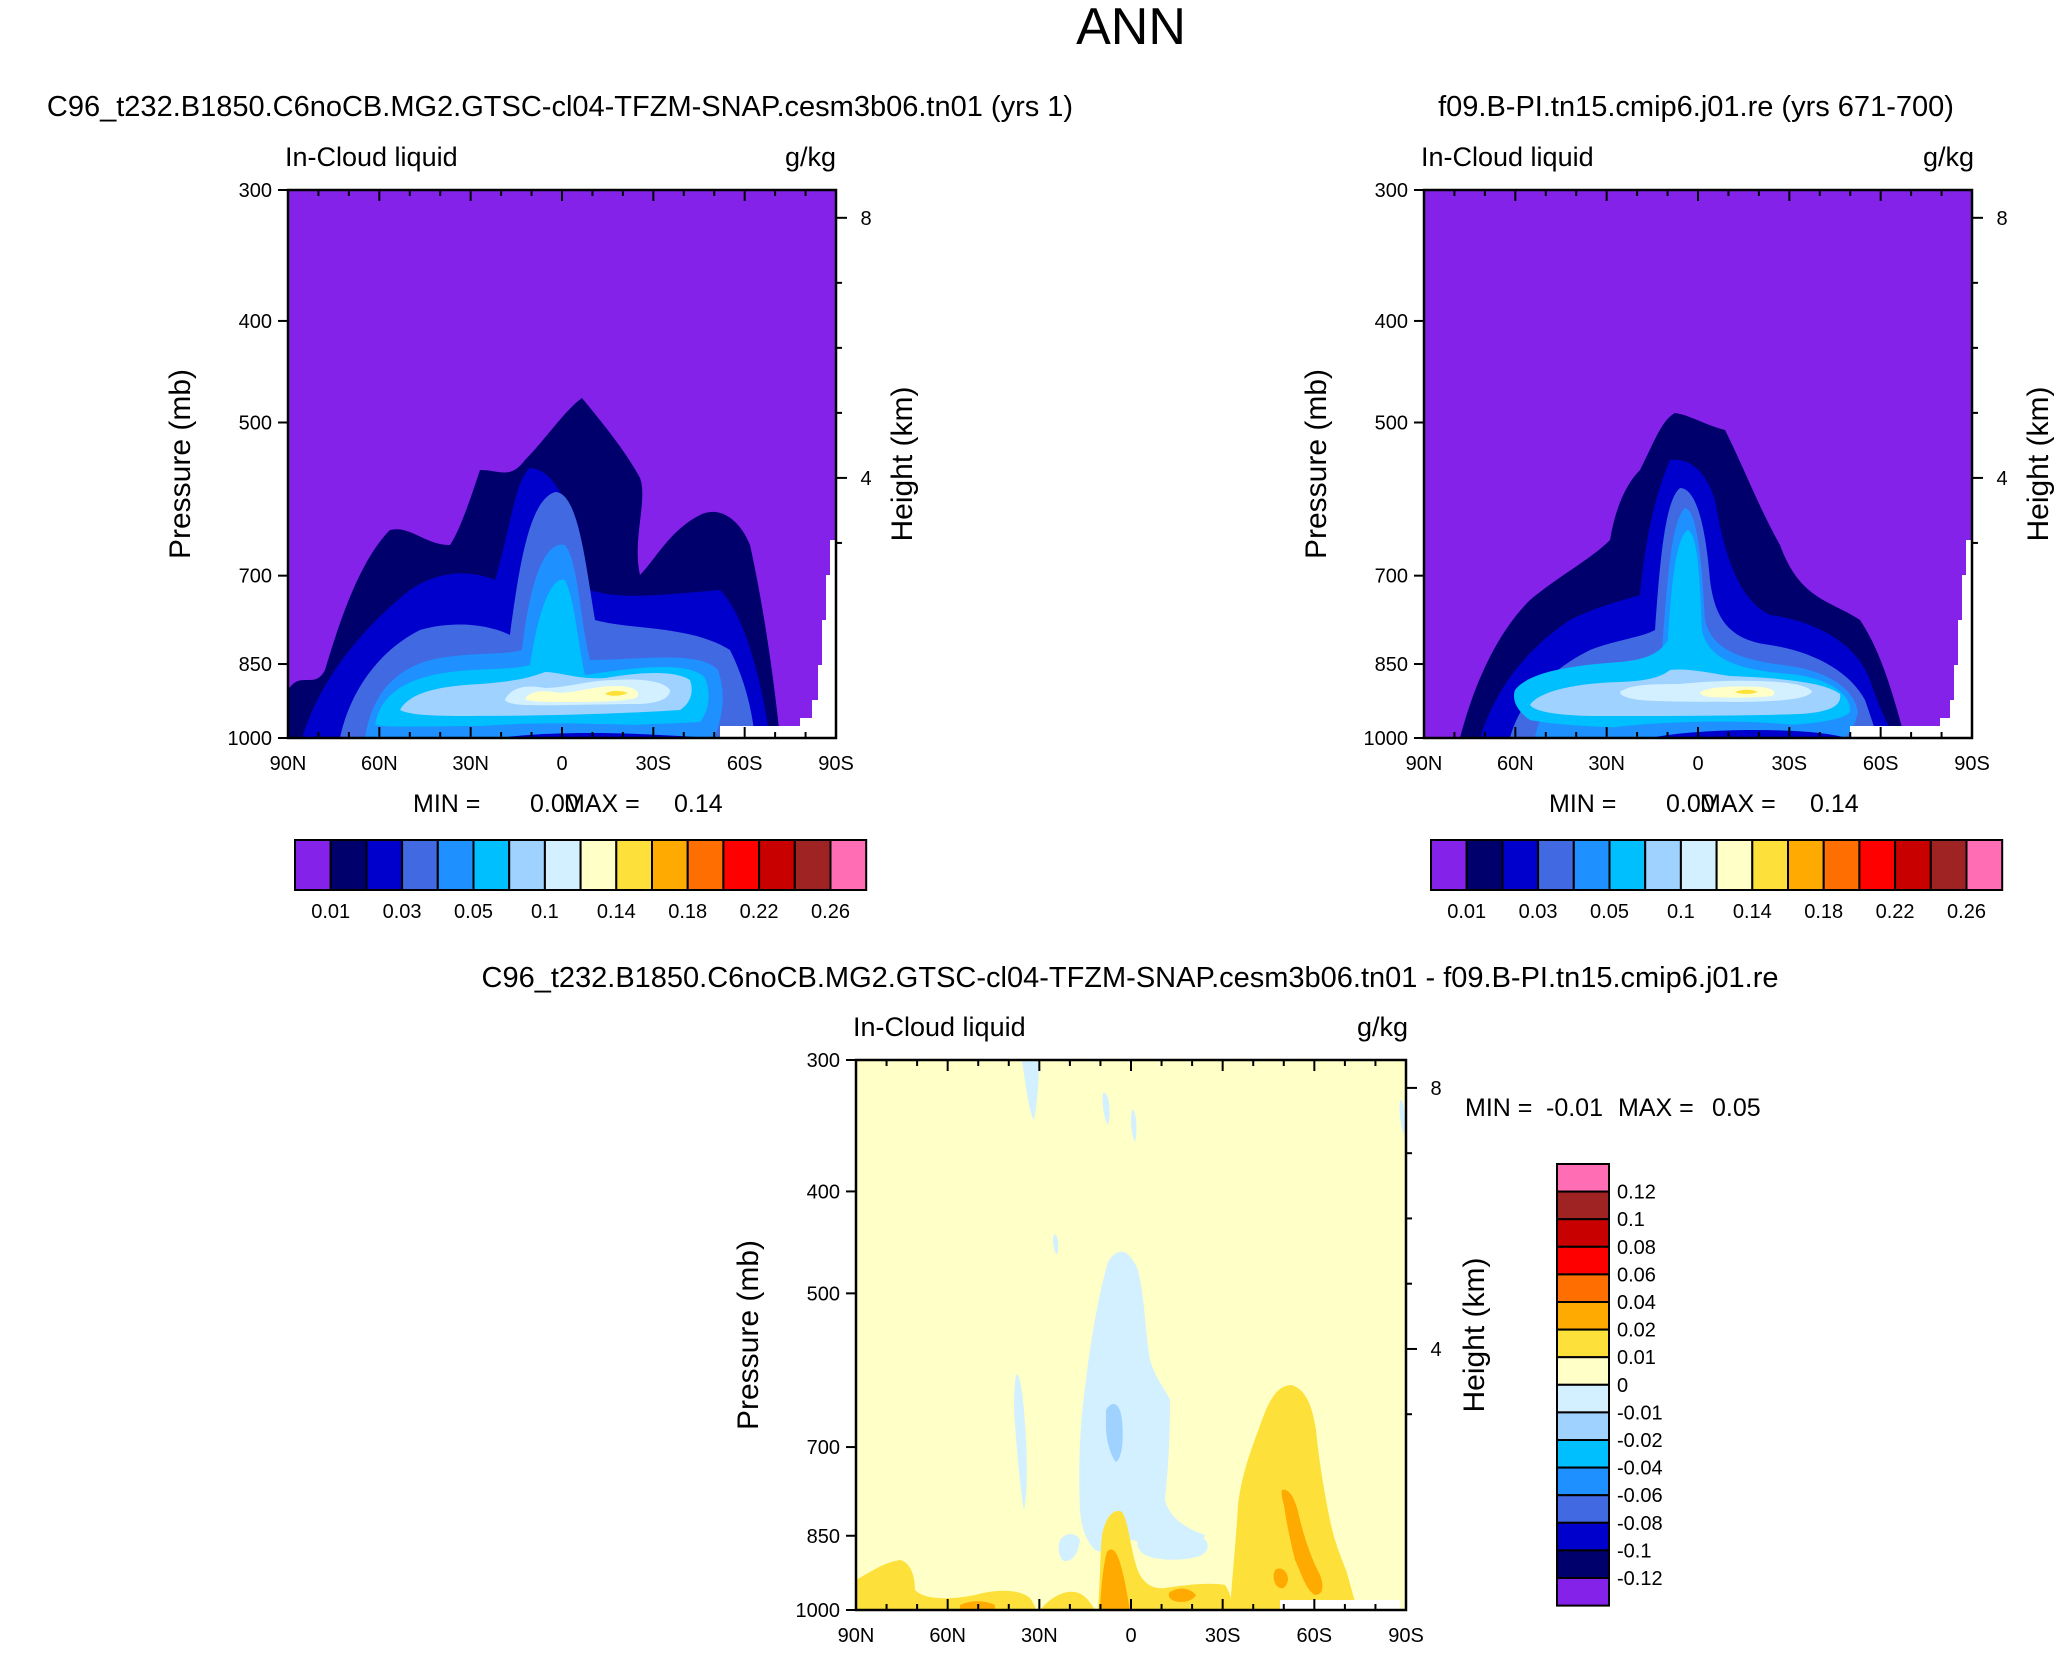 This screenshot has width=2063, height=1660. What do you see at coordinates (1142, 1404) in the screenshot?
I see `contour-negative-main` at bounding box center [1142, 1404].